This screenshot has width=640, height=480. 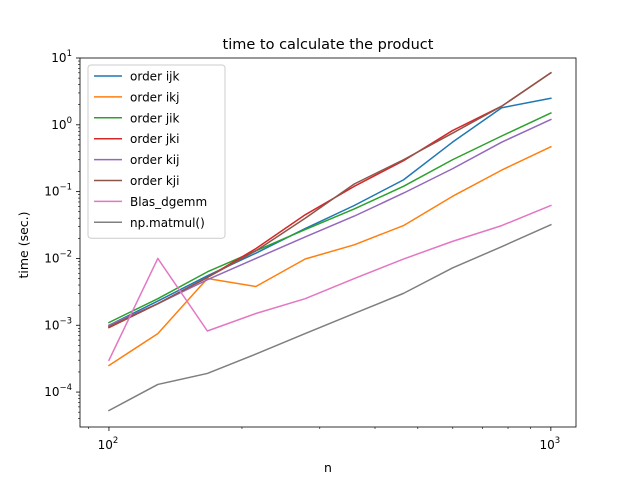 What do you see at coordinates (58, 391) in the screenshot?
I see `y-tick-label-0: 10⁻⁴` at bounding box center [58, 391].